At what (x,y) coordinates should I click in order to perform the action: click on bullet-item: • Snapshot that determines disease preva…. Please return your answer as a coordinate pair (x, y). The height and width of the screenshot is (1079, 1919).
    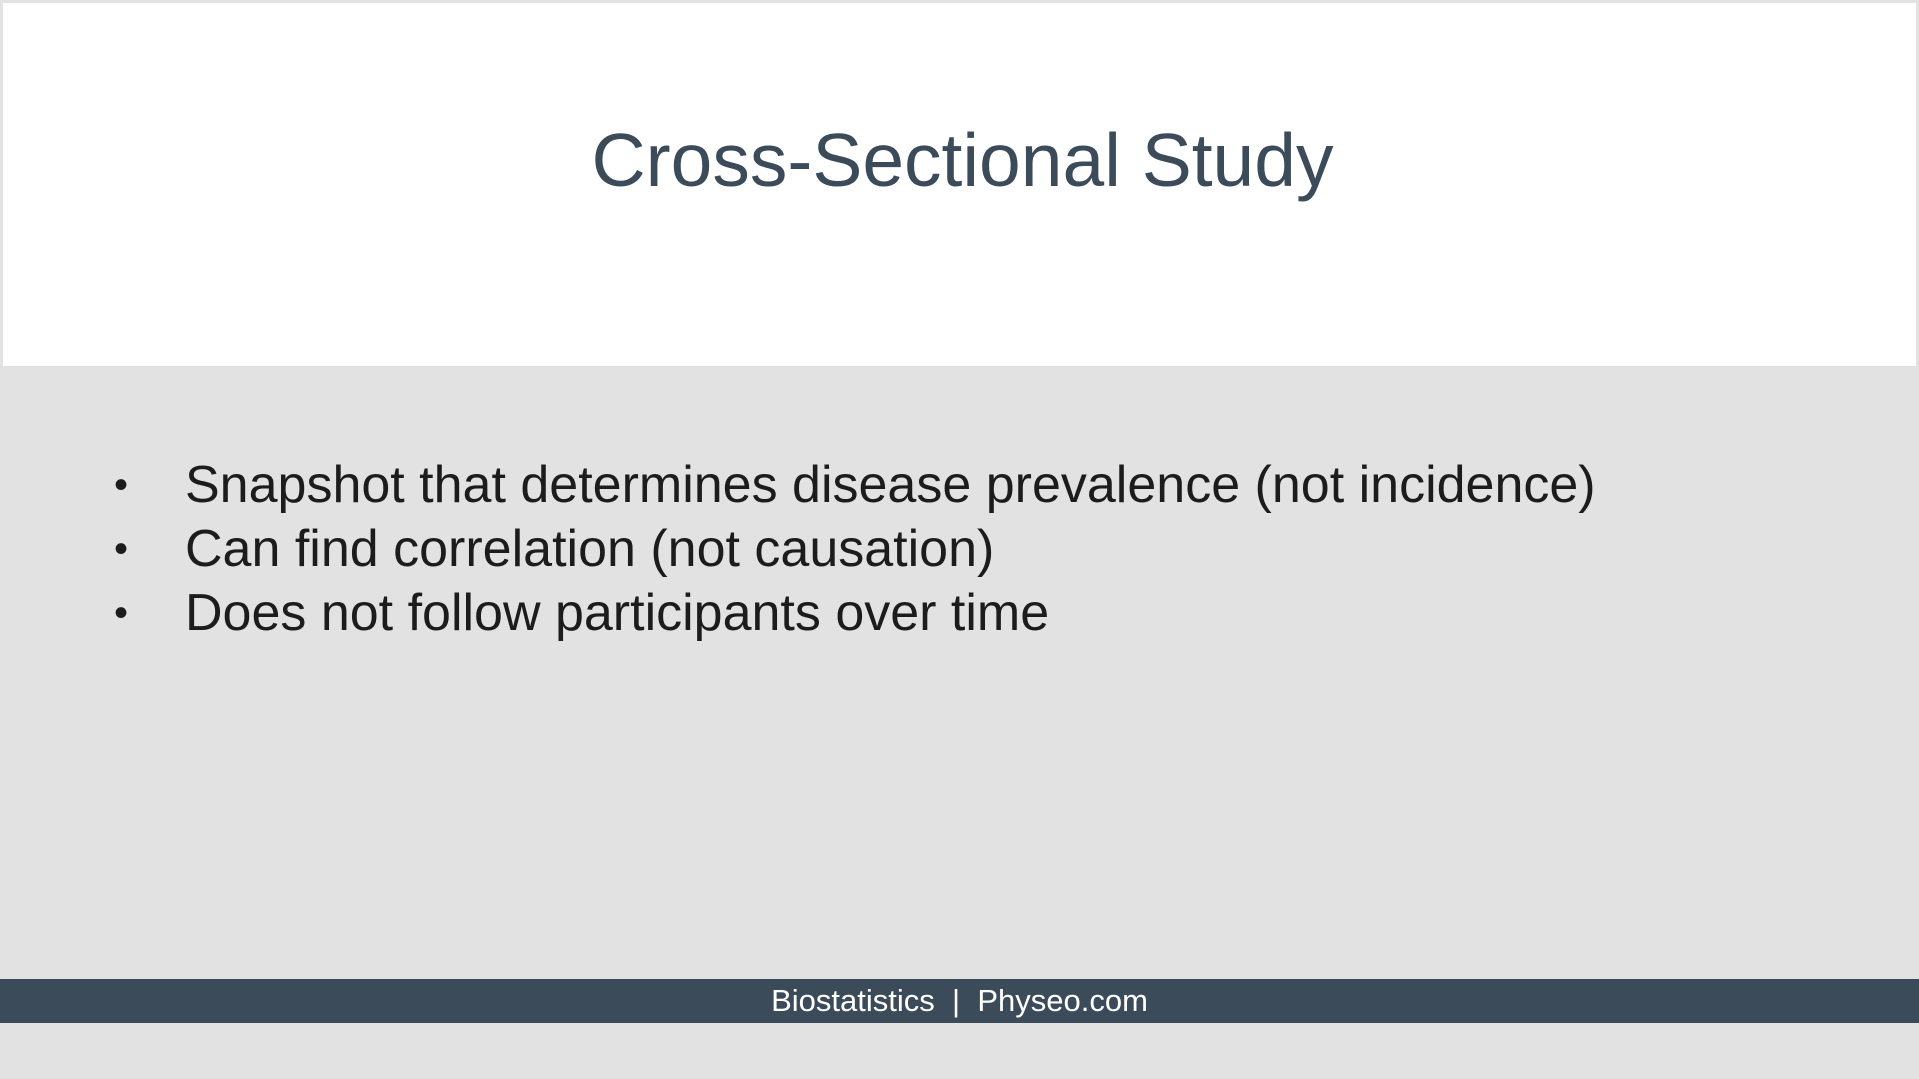
    Looking at the image, I should click on (853, 485).